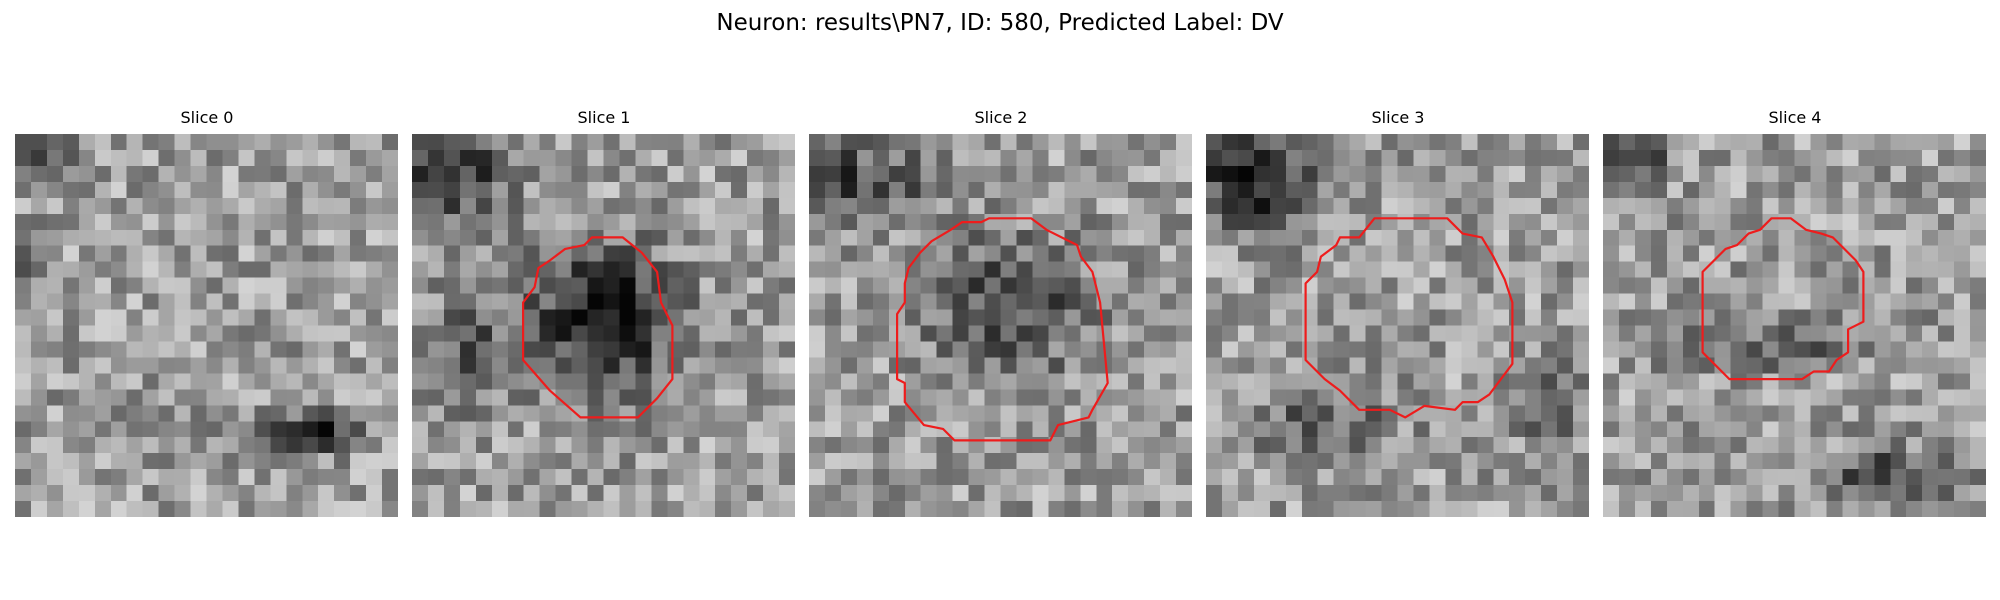 The height and width of the screenshot is (600, 2000). I want to click on slice-panel-1: Slice 1, so click(604, 312).